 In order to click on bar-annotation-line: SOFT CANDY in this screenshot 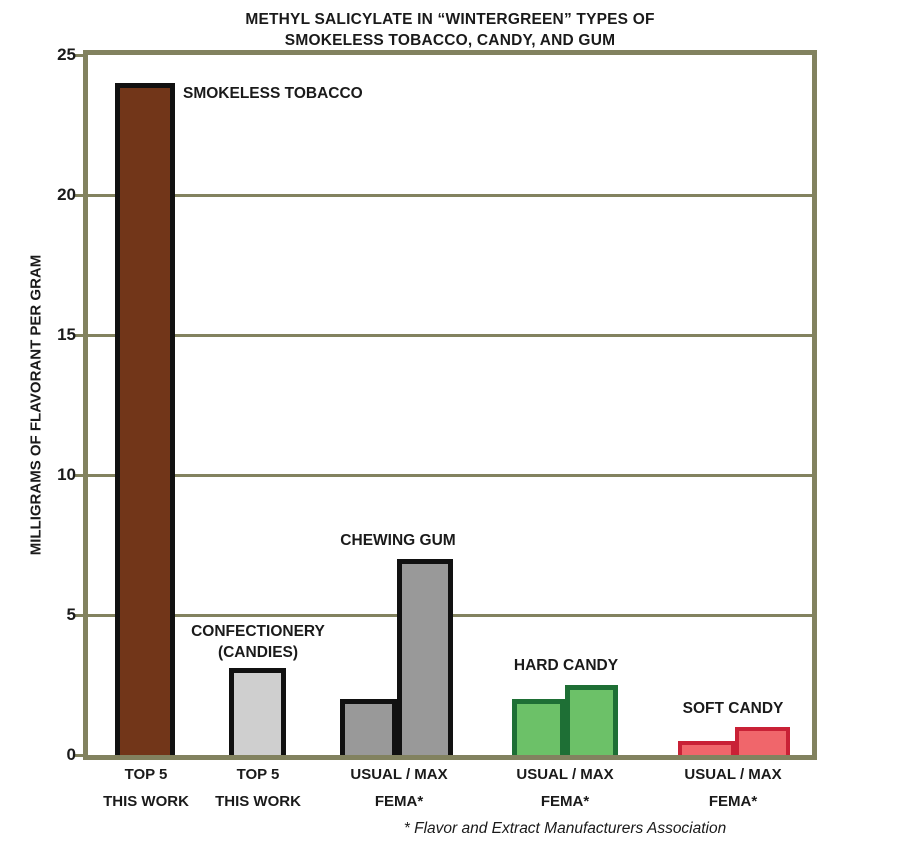, I will do `click(733, 708)`.